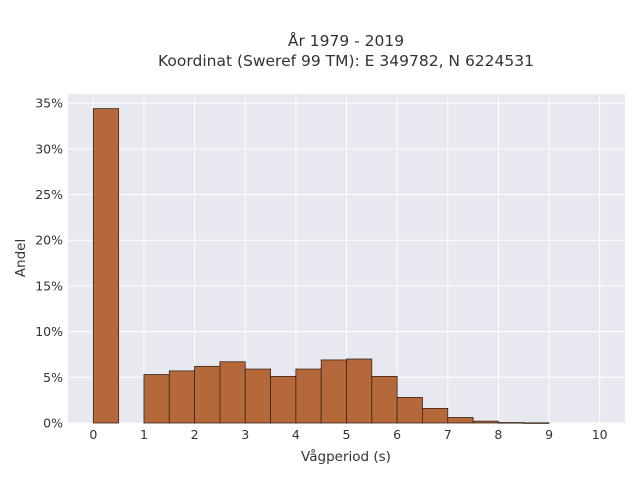  I want to click on x-tick-label: 4, so click(296, 434).